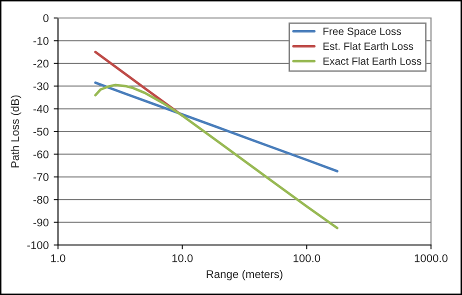  I want to click on legend-label: Free Space Loss, so click(362, 33).